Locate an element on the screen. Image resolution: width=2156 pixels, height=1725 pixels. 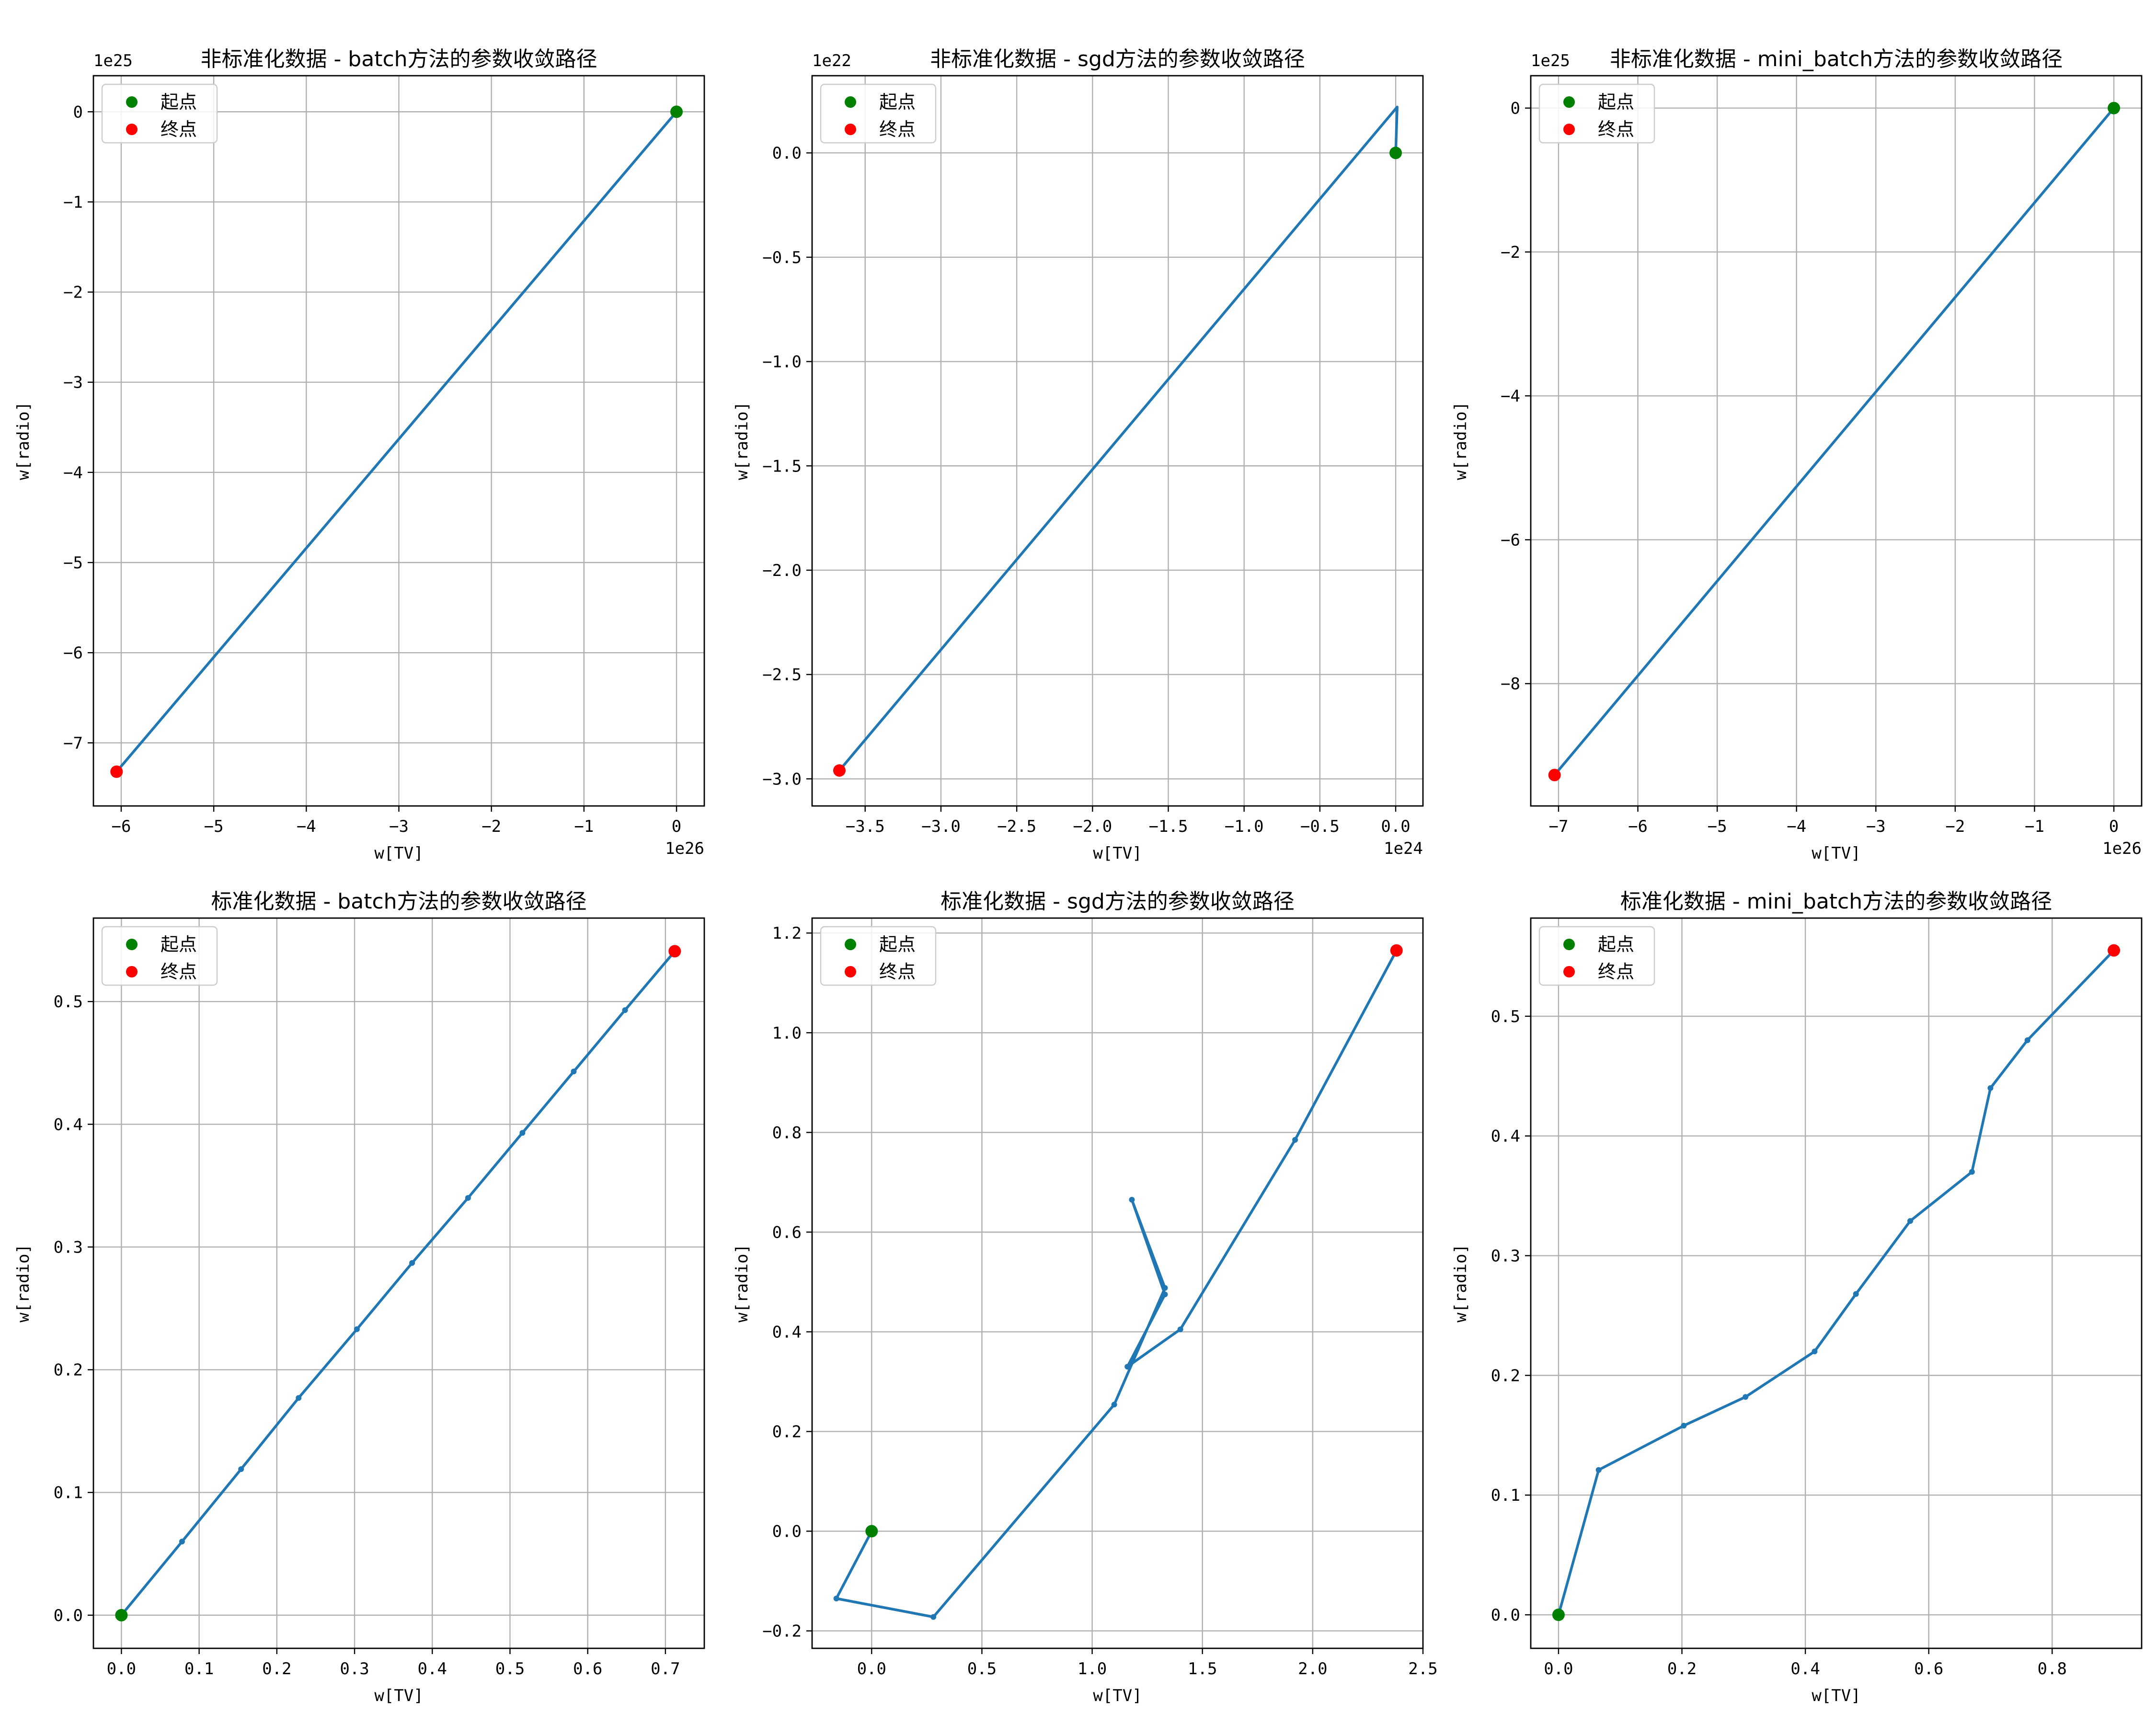
chart5.x-tick-label-3: 0.6 is located at coordinates (1928, 1669).